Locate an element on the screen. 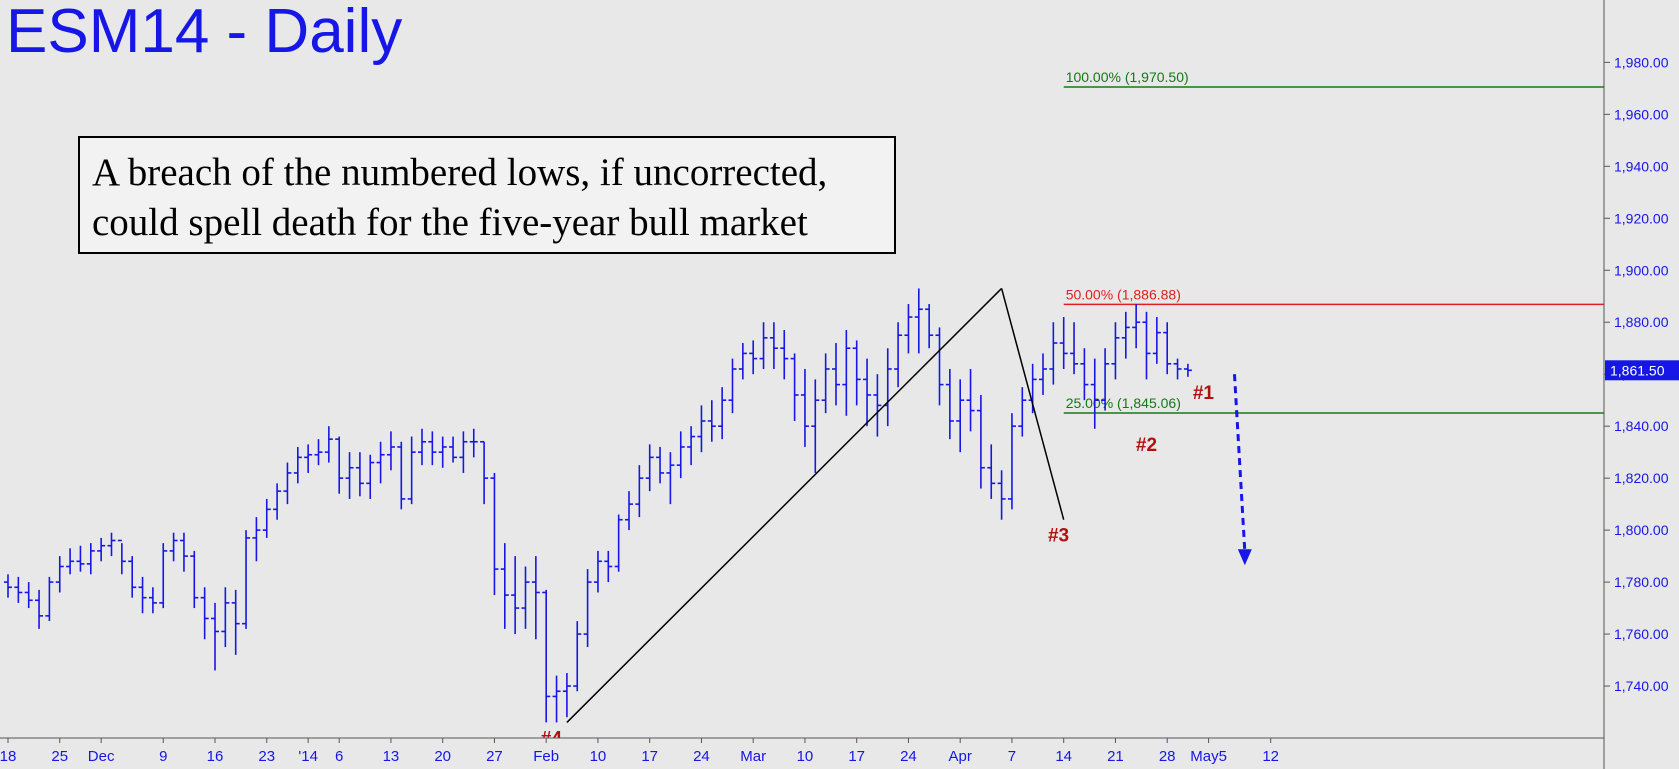 The width and height of the screenshot is (1679, 769). x-tick-label: 7 is located at coordinates (1012, 756).